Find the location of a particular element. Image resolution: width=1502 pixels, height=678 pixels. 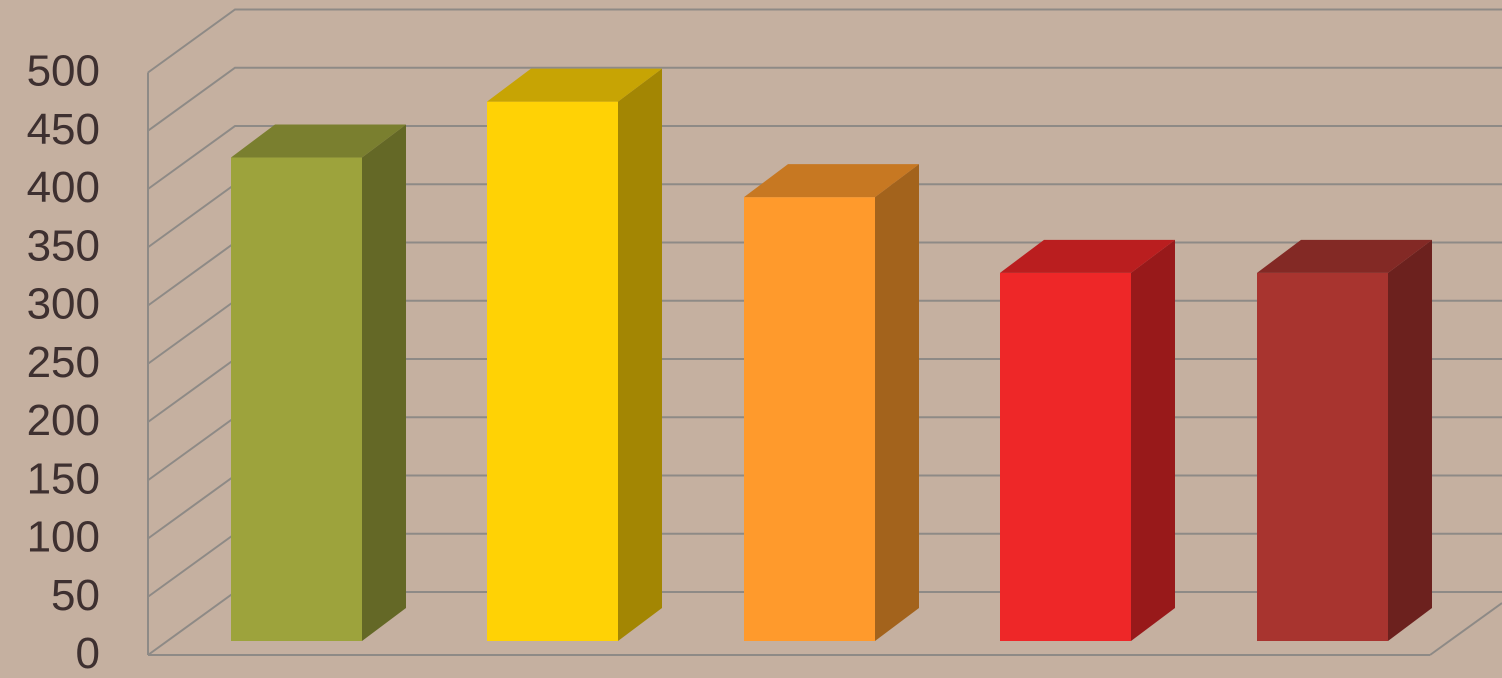

y-tick-label: 450 is located at coordinates (63, 129).